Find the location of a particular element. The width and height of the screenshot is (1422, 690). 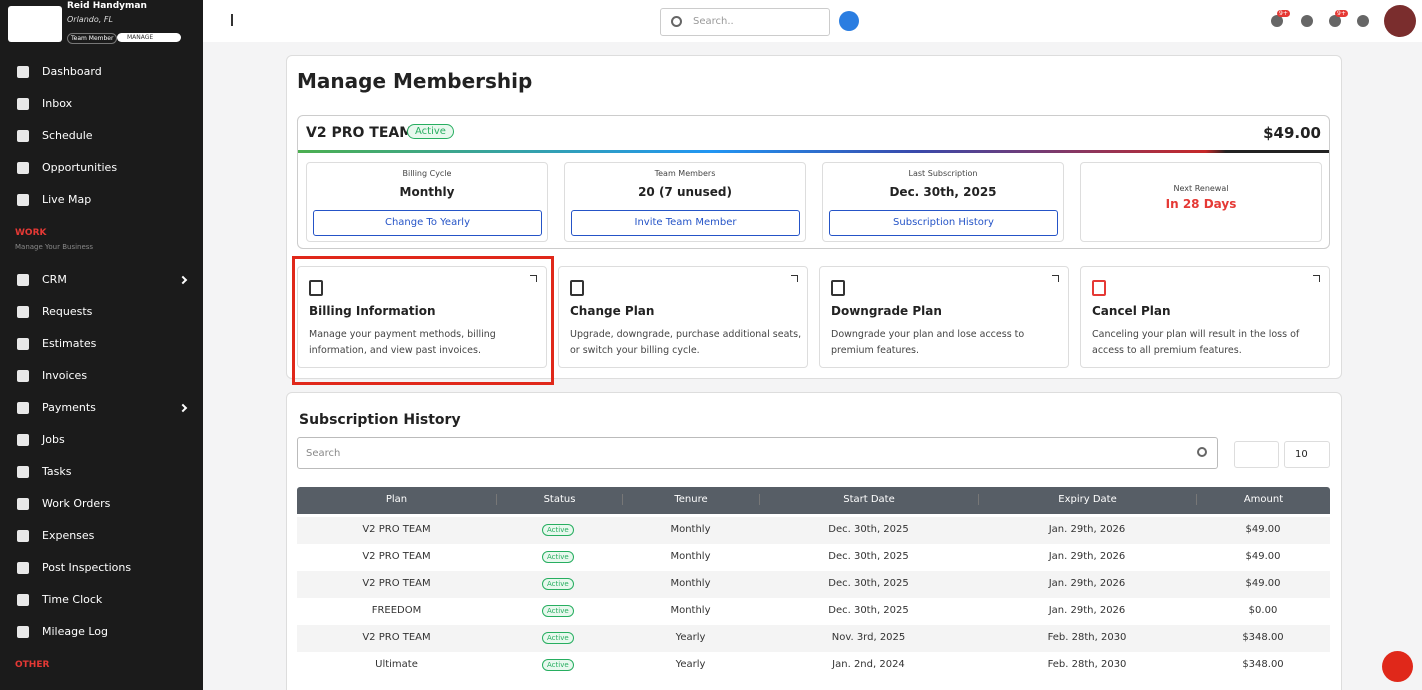

nav-item: Jobs is located at coordinates (53, 439).